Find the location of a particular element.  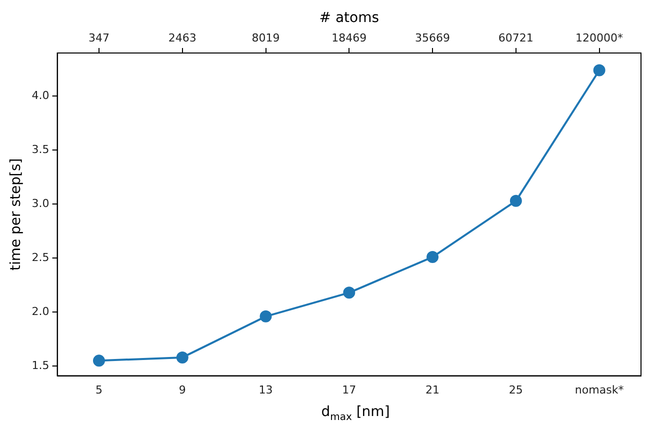

x-tick-label: 5 is located at coordinates (98, 389).